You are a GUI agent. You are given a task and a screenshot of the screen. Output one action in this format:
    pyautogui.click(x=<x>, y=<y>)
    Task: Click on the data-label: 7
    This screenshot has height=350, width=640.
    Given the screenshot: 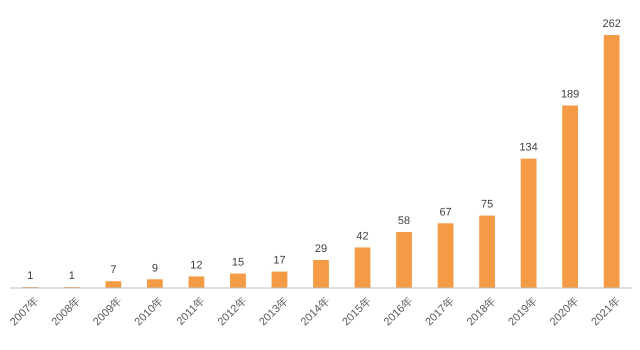 What is the action you would take?
    pyautogui.click(x=113, y=270)
    